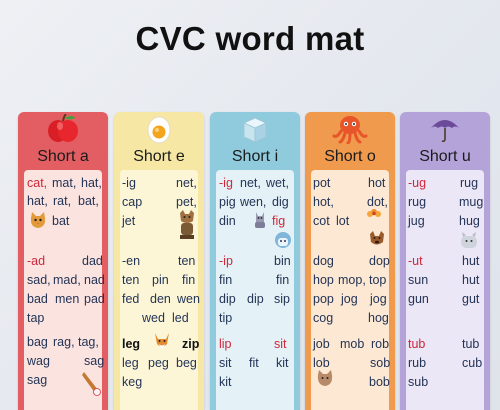 This screenshot has width=500, height=410. Describe the element at coordinates (323, 261) in the screenshot. I see `word: dog` at that location.